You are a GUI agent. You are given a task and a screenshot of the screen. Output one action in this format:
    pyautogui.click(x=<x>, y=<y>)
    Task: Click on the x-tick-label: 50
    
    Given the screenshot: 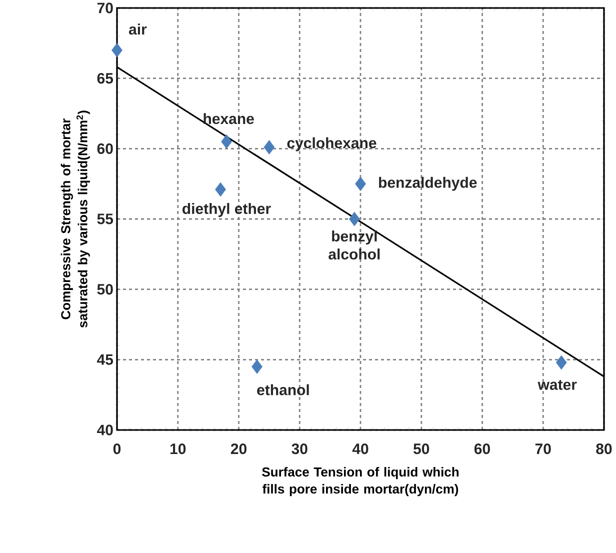 What is the action you would take?
    pyautogui.click(x=421, y=449)
    